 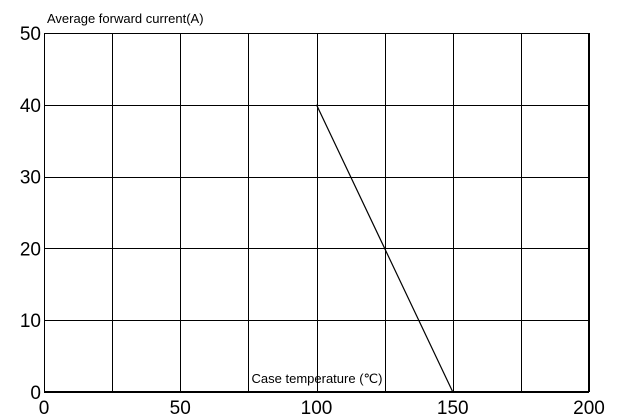 What do you see at coordinates (589, 408) in the screenshot?
I see `x-tick-label-200: 200` at bounding box center [589, 408].